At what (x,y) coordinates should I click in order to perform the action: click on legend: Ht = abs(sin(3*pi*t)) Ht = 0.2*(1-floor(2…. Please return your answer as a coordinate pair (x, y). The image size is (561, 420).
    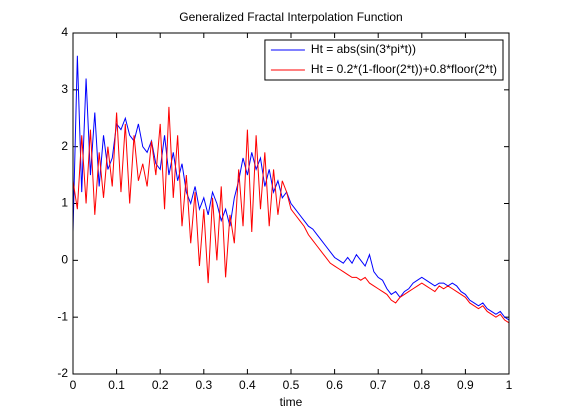
    Looking at the image, I should click on (384, 60).